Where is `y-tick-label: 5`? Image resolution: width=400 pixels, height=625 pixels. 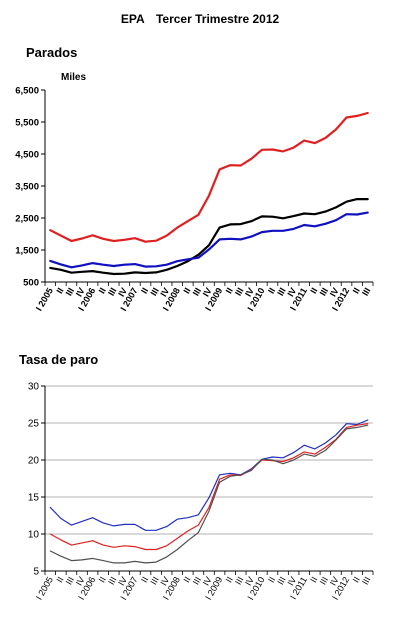
y-tick-label: 5 is located at coordinates (36, 572).